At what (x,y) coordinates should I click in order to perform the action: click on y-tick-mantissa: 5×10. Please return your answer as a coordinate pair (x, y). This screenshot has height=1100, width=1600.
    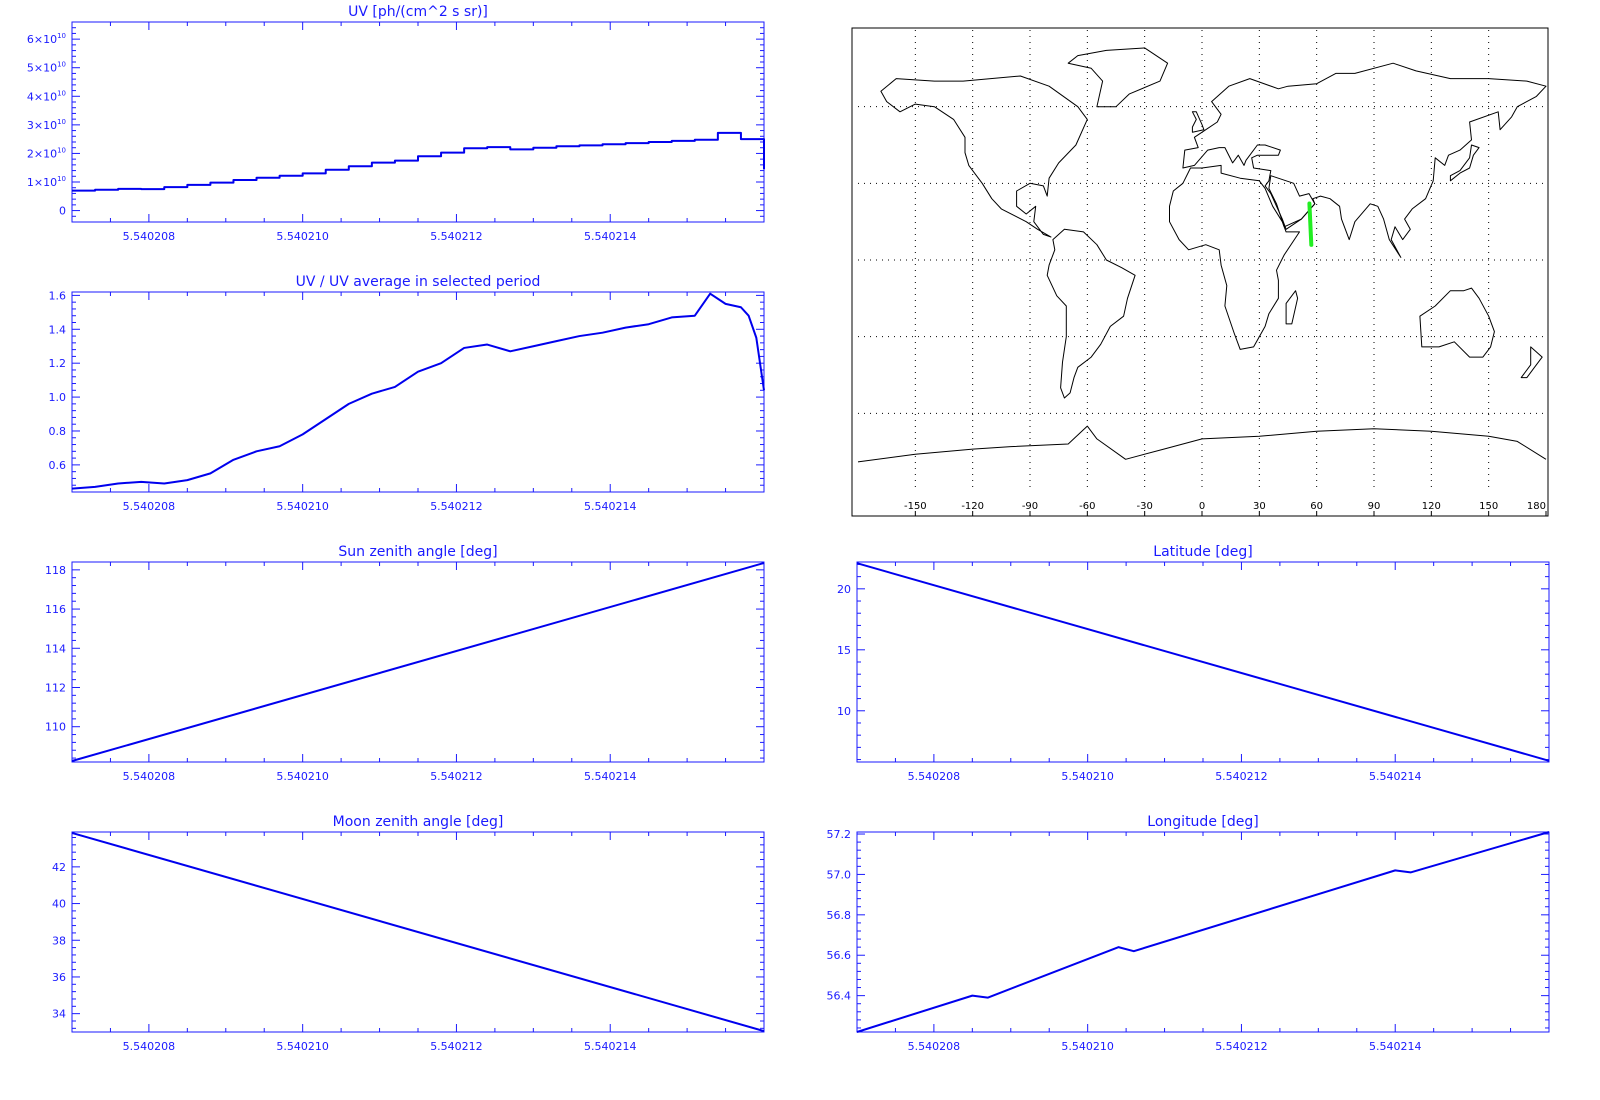
    Looking at the image, I should click on (42, 68).